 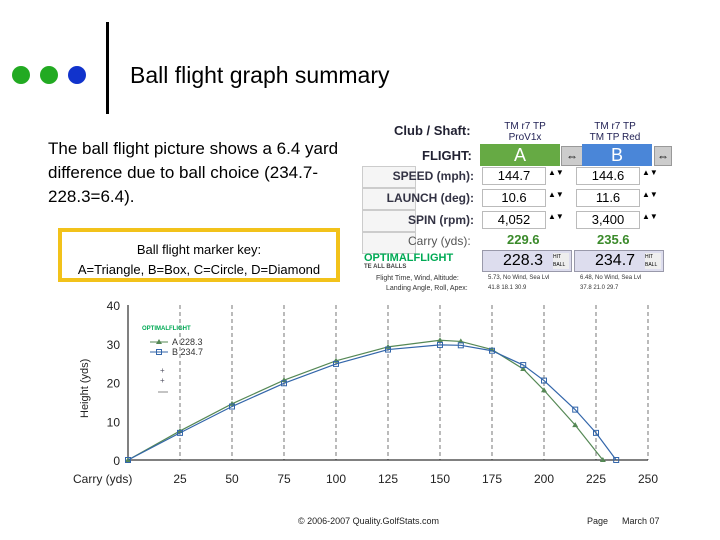 I want to click on x-tick-label-125: 125, so click(x=388, y=479).